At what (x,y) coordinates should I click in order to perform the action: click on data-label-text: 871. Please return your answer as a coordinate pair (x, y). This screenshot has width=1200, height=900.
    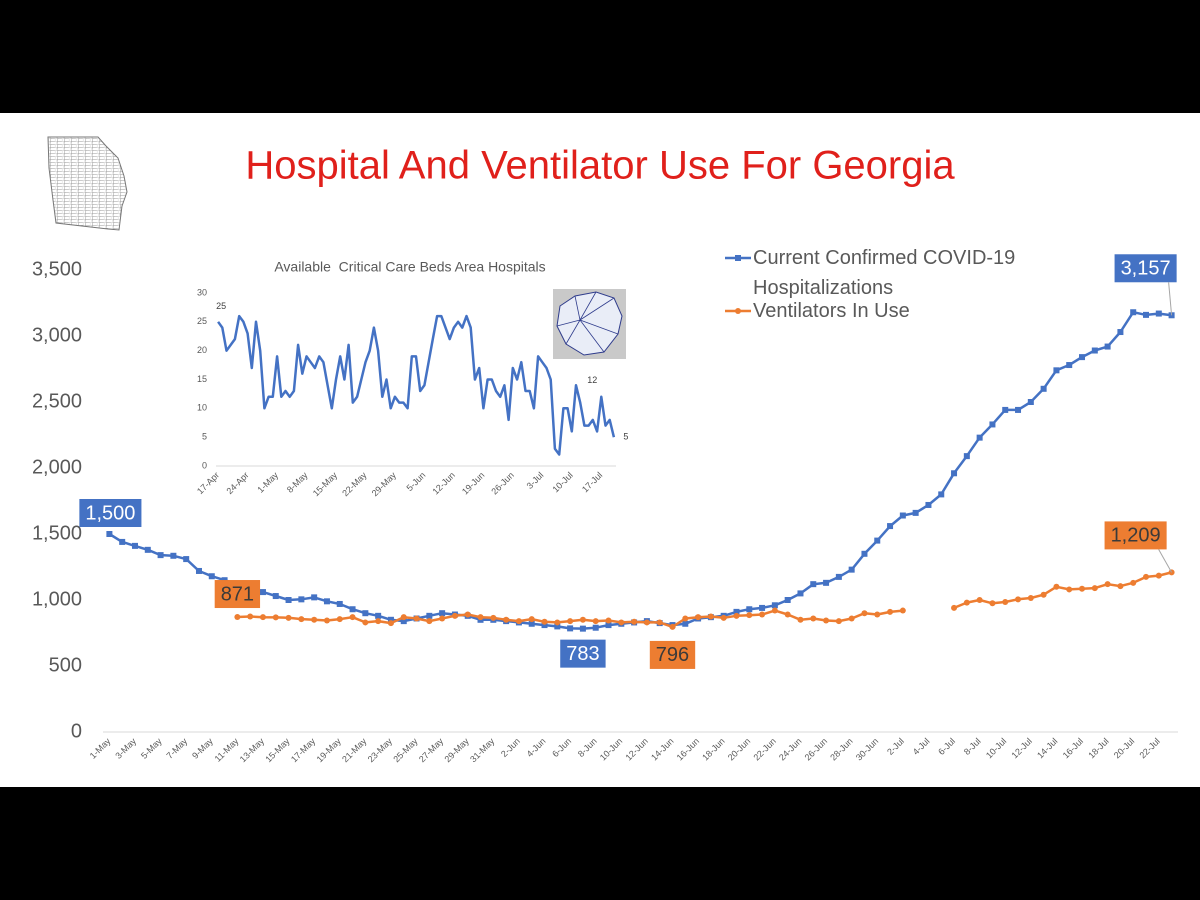
    Looking at the image, I should click on (237, 594).